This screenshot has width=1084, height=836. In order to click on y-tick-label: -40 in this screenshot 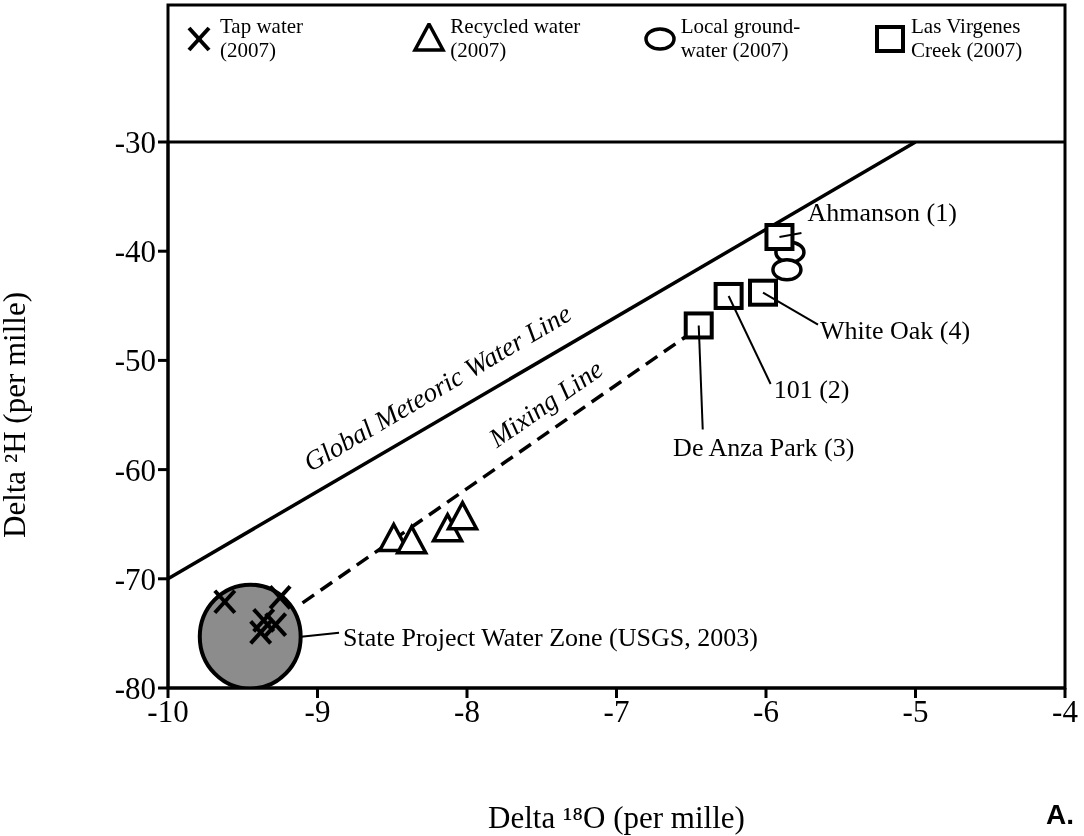, I will do `click(135, 252)`.